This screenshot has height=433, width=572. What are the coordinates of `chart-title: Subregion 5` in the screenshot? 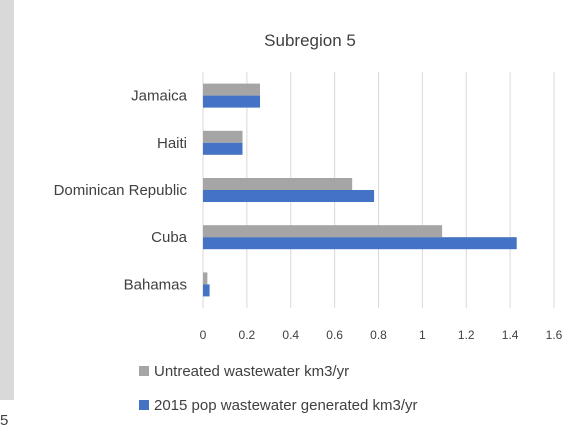 It's located at (310, 40).